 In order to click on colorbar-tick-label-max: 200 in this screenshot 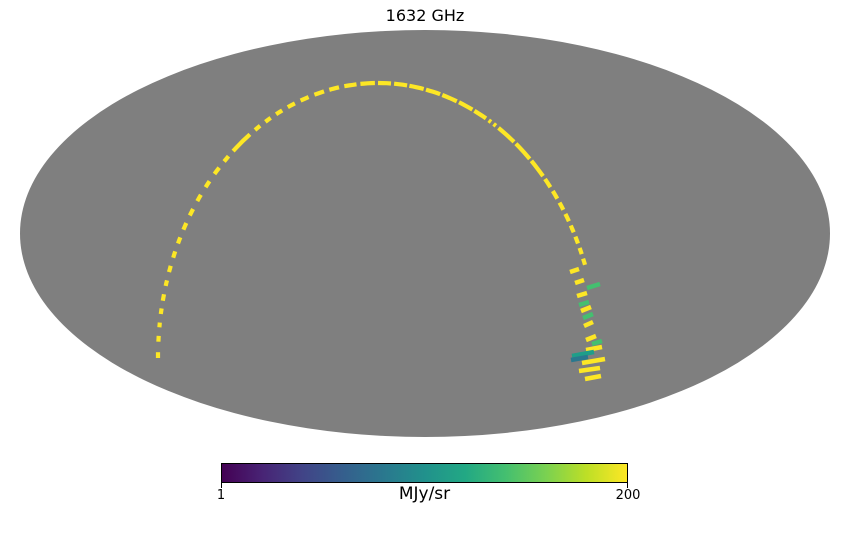, I will do `click(628, 495)`.